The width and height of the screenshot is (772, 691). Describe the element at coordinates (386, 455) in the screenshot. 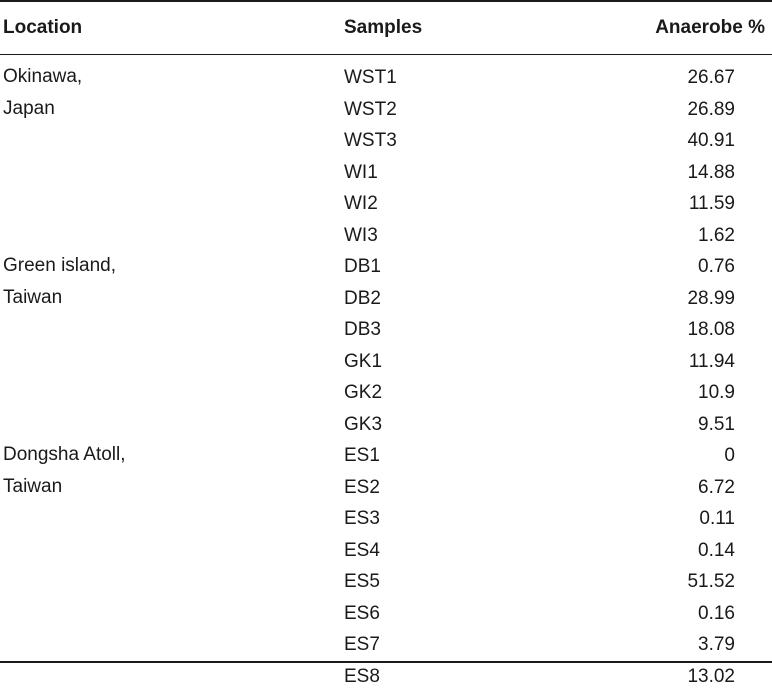

I see `table-row: ES1 0` at that location.